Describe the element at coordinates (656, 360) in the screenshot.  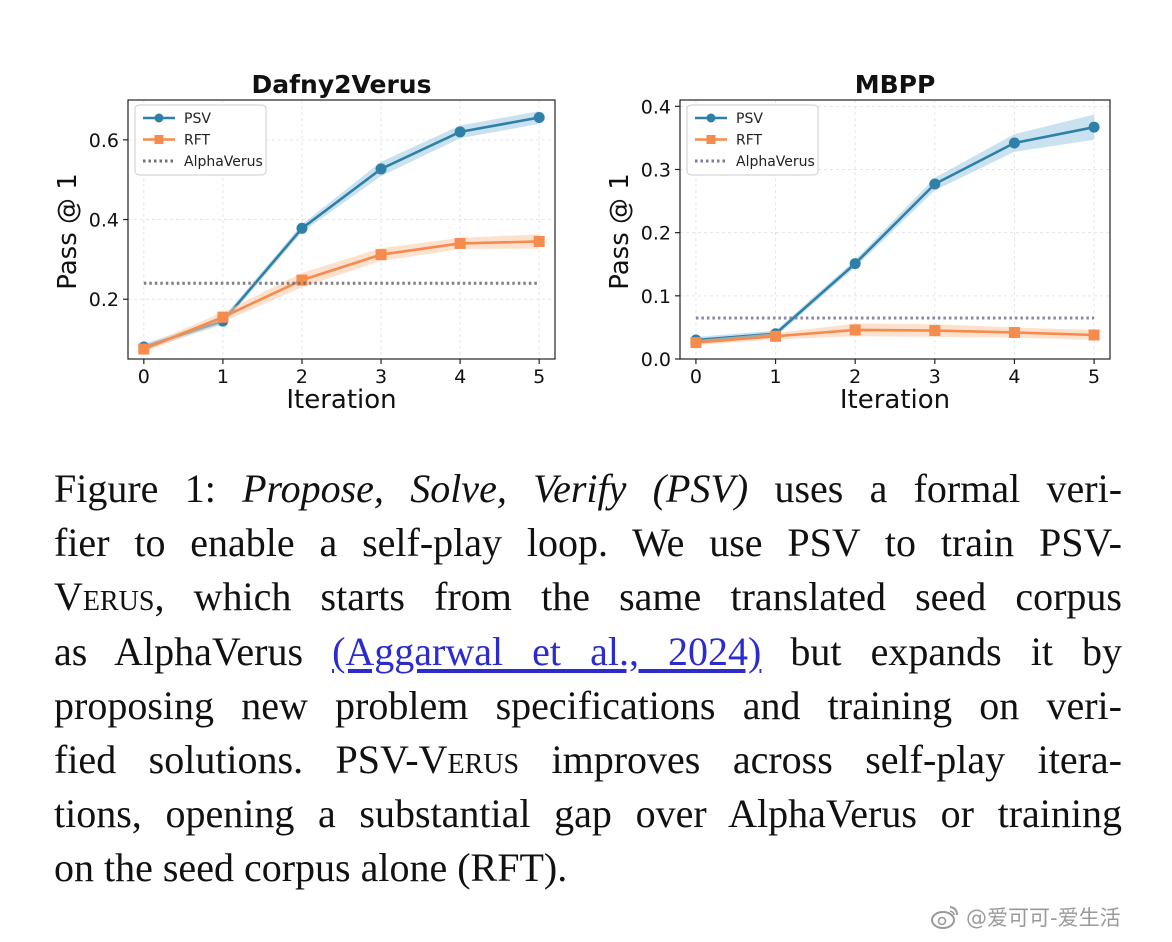
I see `y-tick-label: 0.0` at that location.